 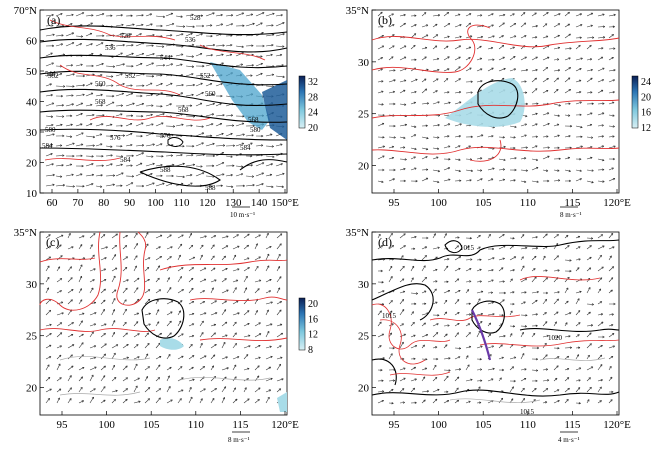 What do you see at coordinates (240, 425) in the screenshot?
I see `panel-c-xtick: 115` at bounding box center [240, 425].